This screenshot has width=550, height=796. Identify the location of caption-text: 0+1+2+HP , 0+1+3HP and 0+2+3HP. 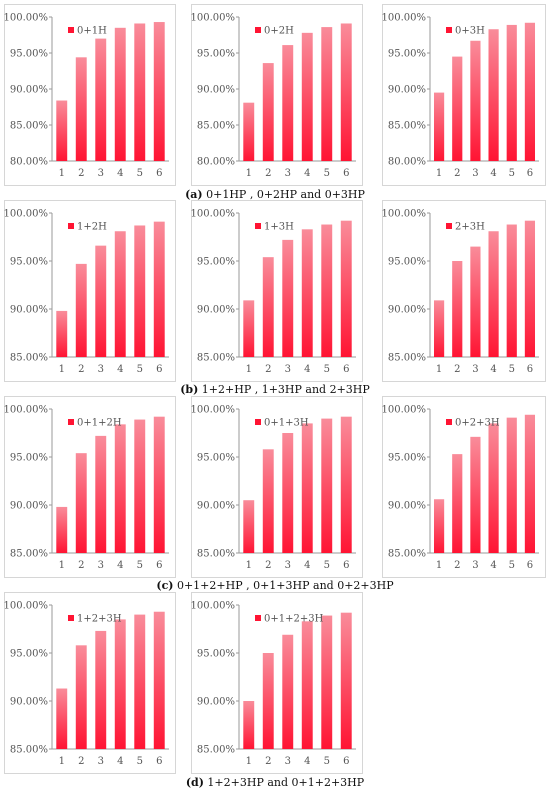
(283, 585).